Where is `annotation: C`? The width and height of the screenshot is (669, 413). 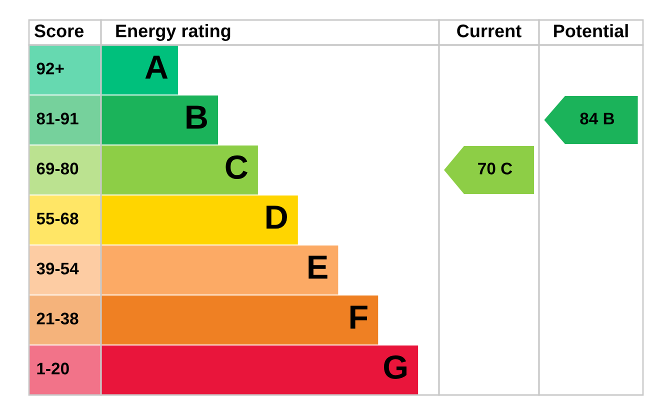 annotation: C is located at coordinates (237, 167).